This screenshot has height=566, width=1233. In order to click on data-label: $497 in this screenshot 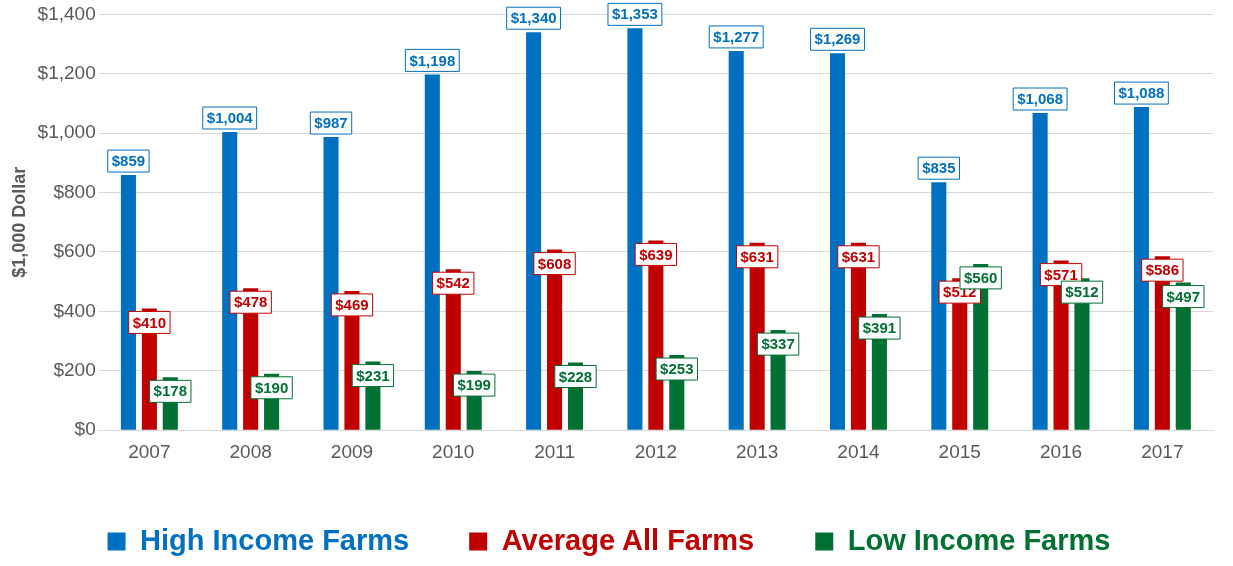, I will do `click(1183, 296)`.